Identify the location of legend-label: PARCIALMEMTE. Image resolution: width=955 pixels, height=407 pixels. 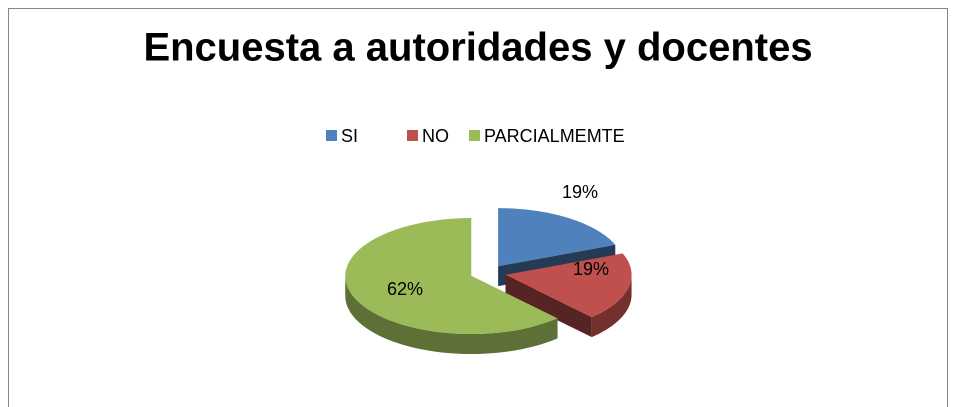
(554, 136).